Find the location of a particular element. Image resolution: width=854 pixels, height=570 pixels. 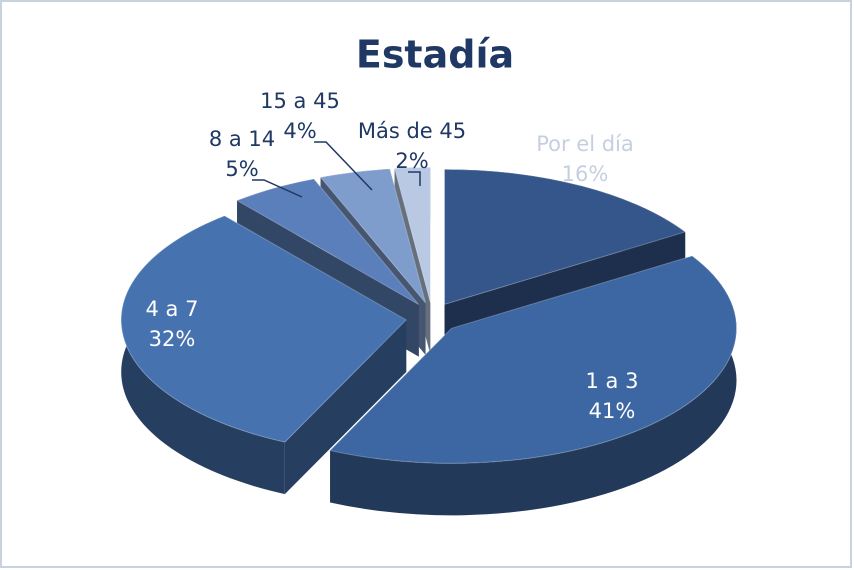

slice-value-label: 4% is located at coordinates (299, 131).